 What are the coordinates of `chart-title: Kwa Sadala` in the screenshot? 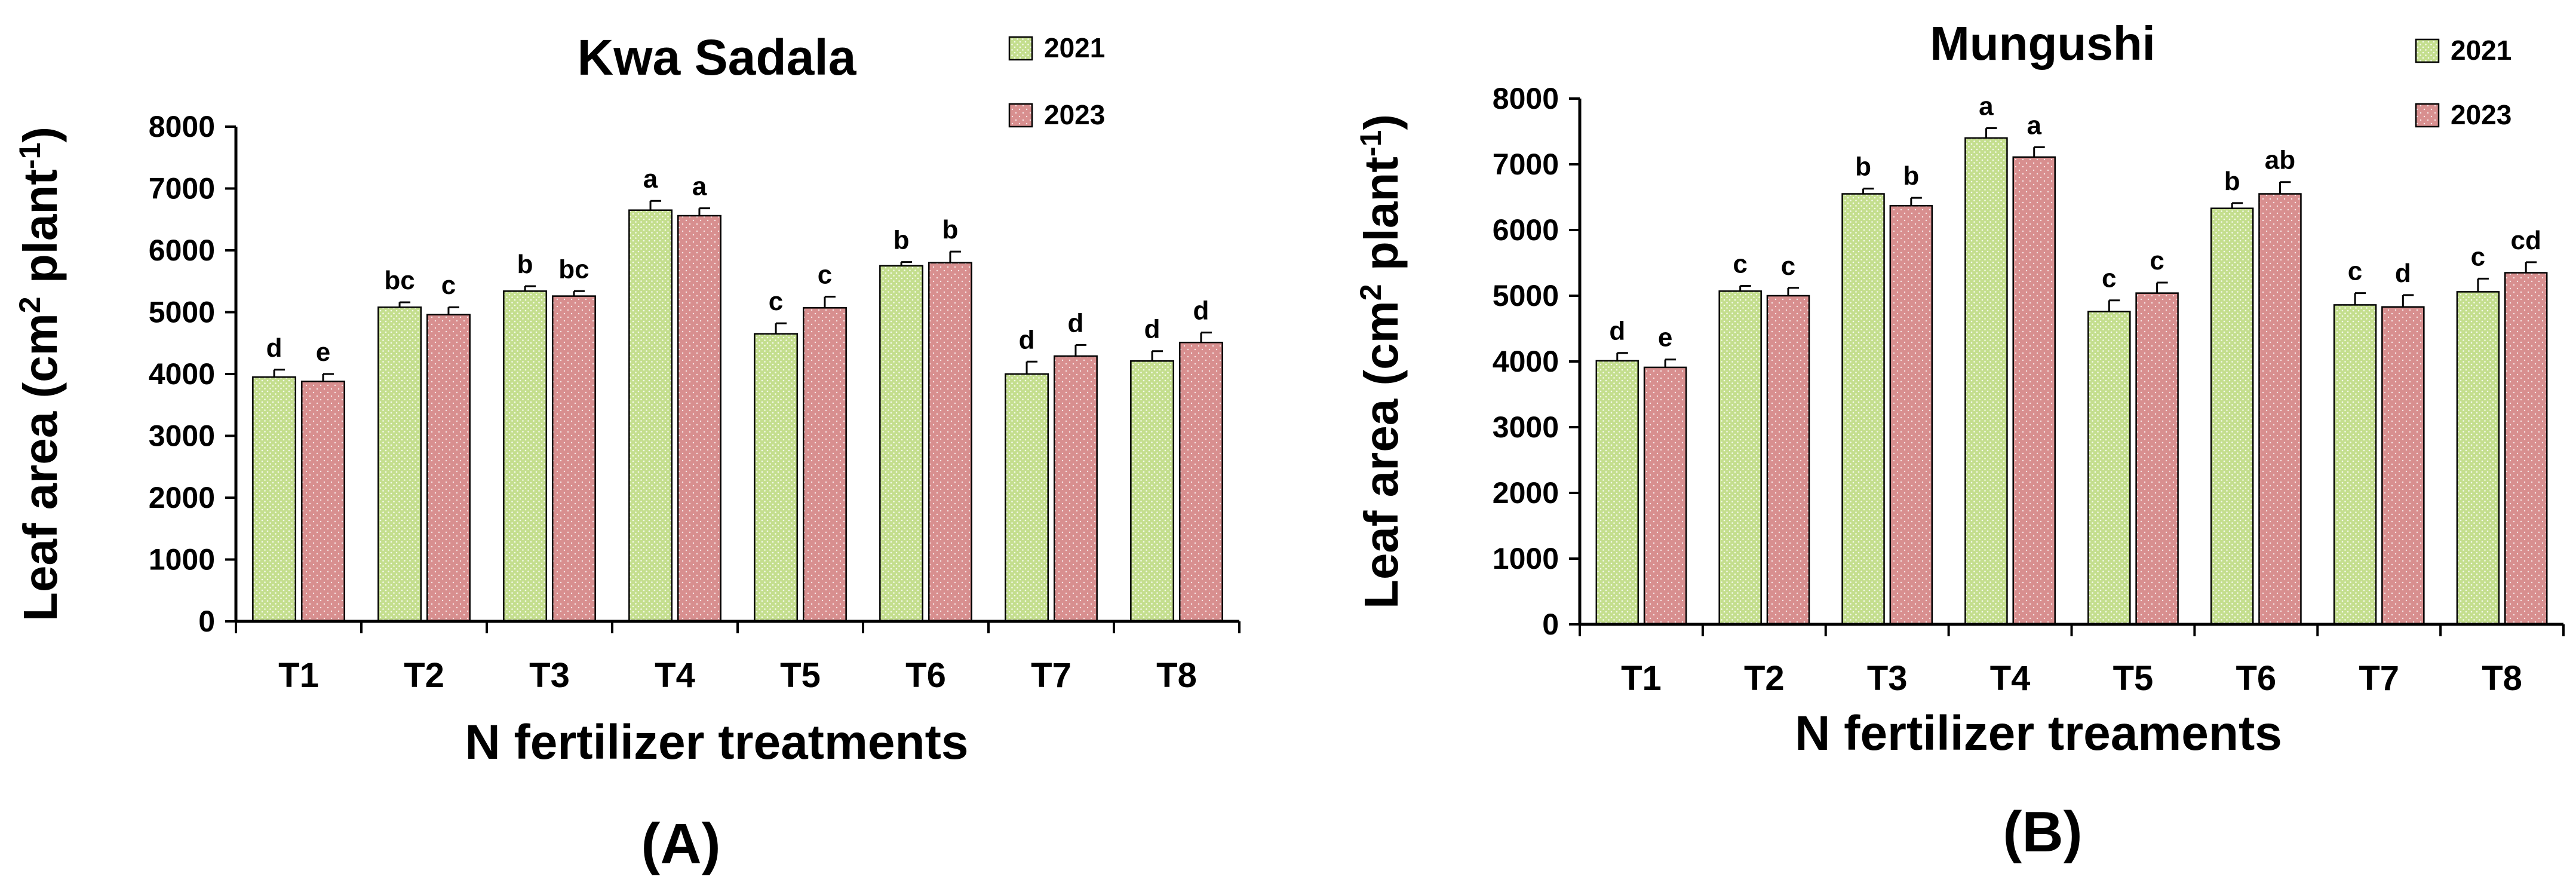 It's located at (717, 57).